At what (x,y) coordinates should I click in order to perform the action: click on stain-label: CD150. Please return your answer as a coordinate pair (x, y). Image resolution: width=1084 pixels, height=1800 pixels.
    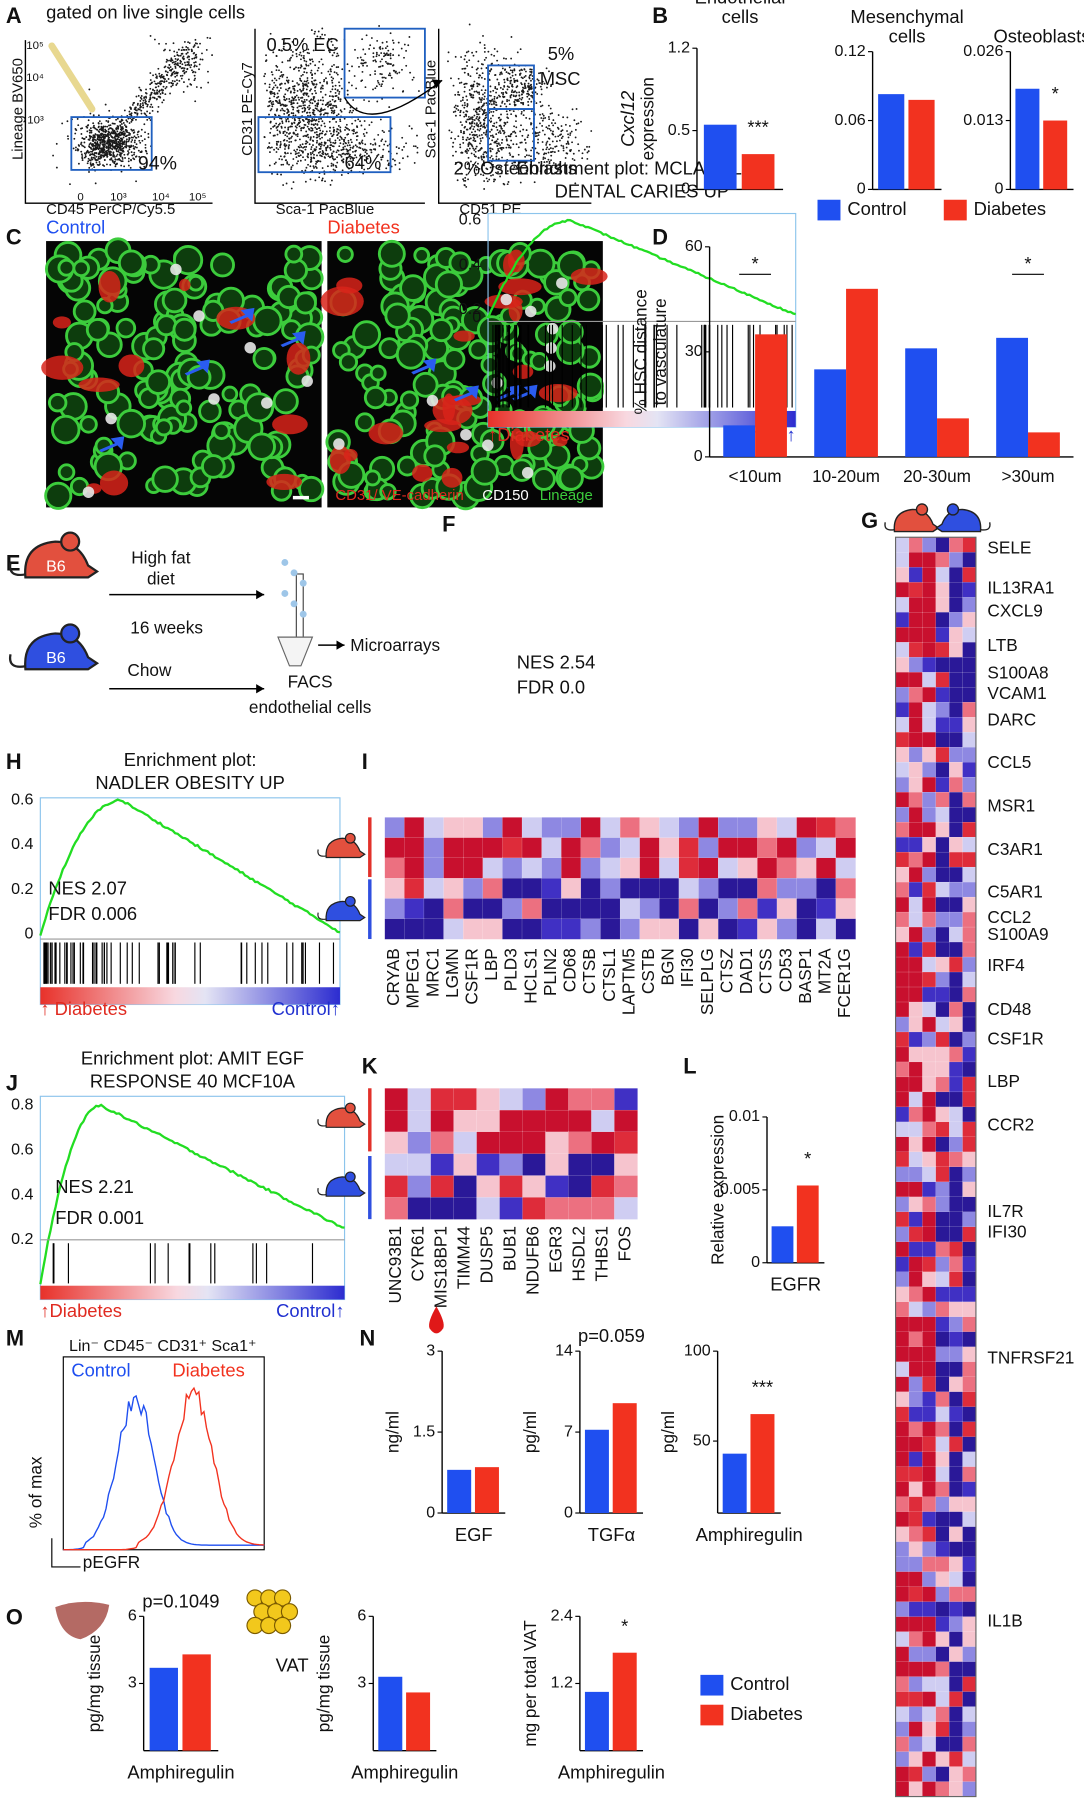
    Looking at the image, I should click on (505, 495).